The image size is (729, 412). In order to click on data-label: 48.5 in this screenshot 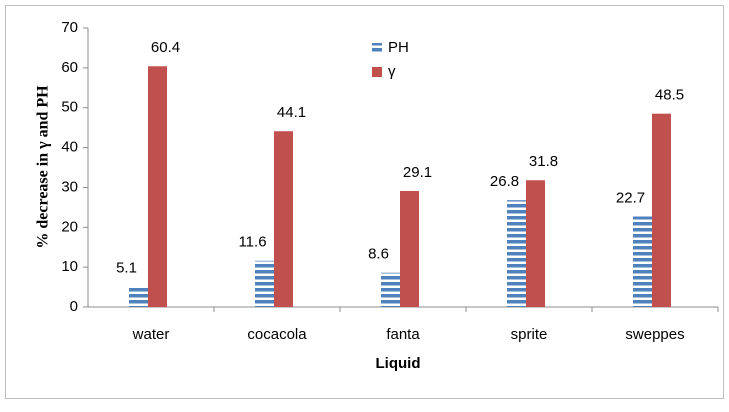, I will do `click(669, 95)`.